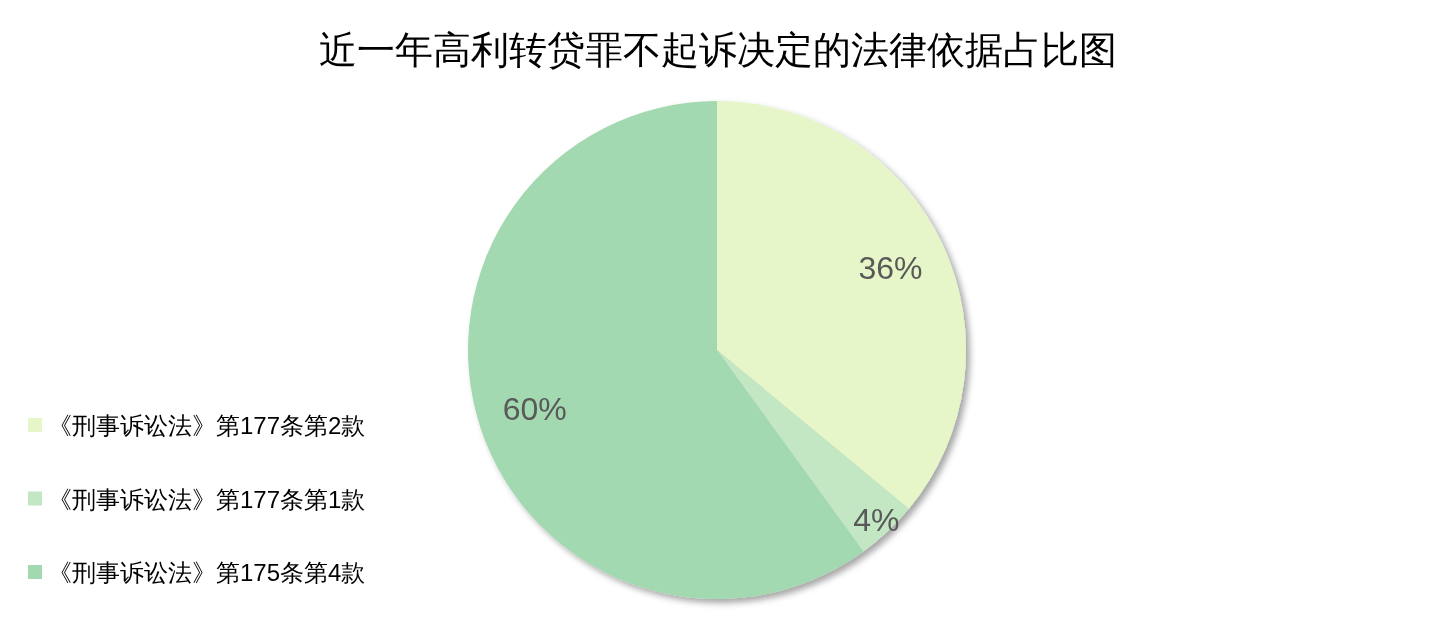 This screenshot has height=620, width=1435. Describe the element at coordinates (207, 425) in the screenshot. I see `legend-label: 《刑事诉讼法》第177条第2款` at that location.